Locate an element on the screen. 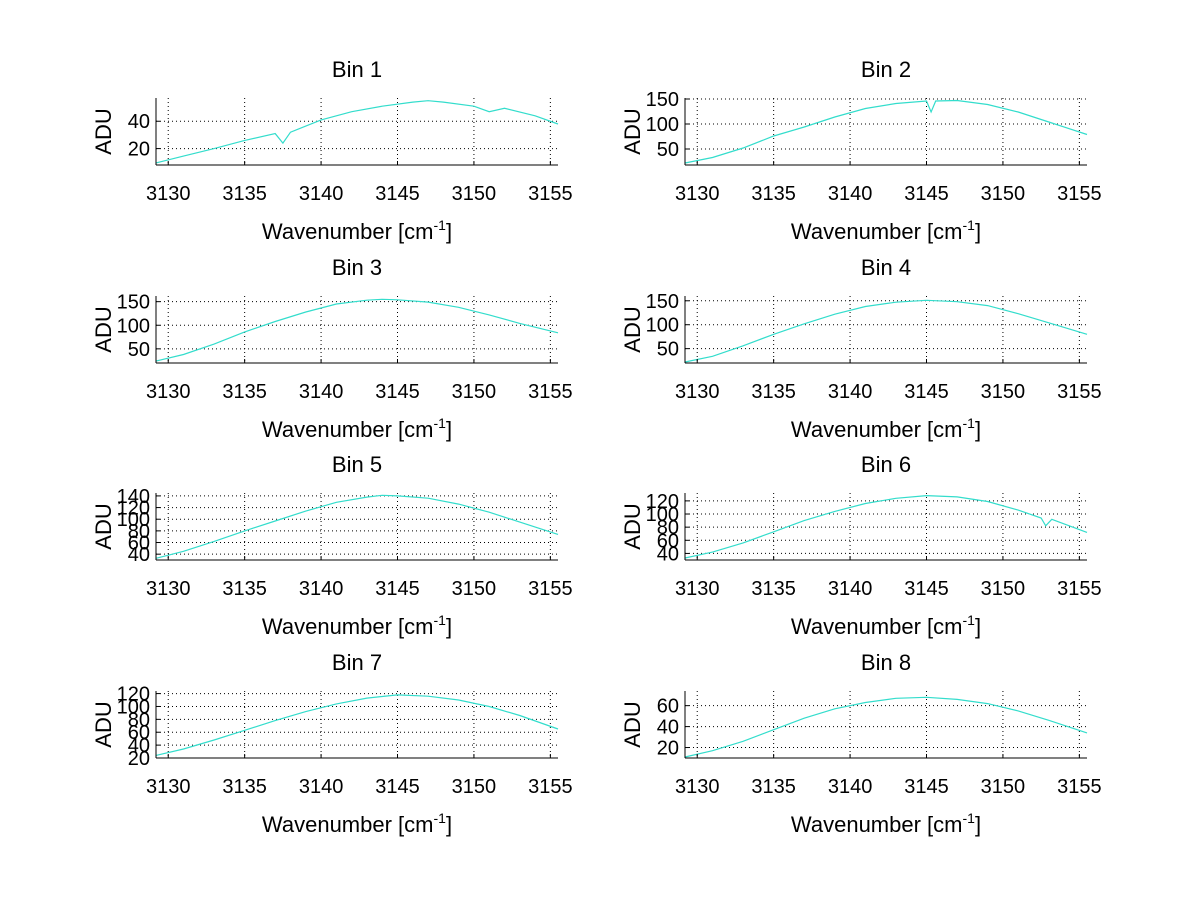 The width and height of the screenshot is (1200, 901). y-tick-label: 50 is located at coordinates (139, 350).